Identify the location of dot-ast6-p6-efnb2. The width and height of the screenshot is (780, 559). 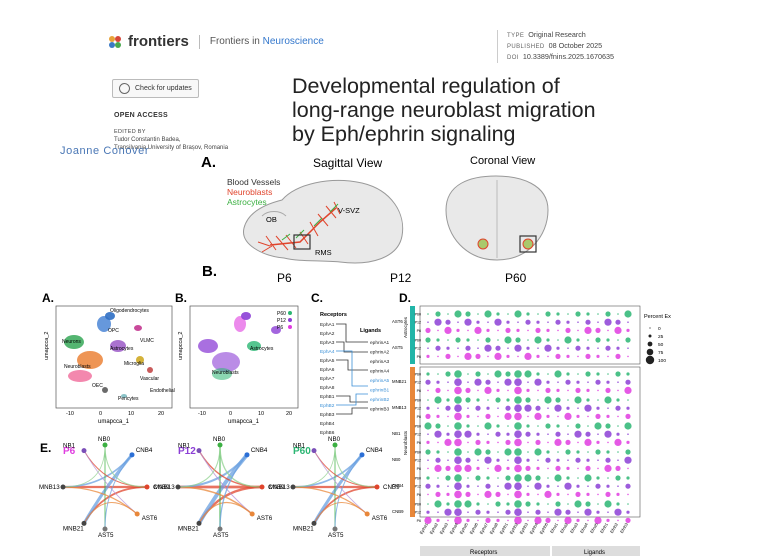
(618, 330).